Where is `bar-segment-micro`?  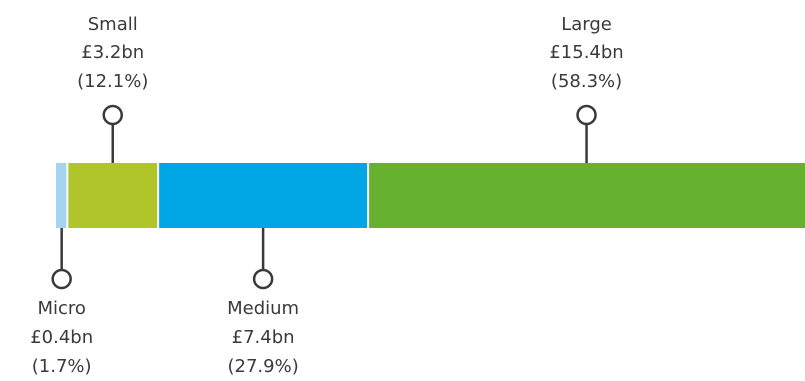 bar-segment-micro is located at coordinates (62, 195).